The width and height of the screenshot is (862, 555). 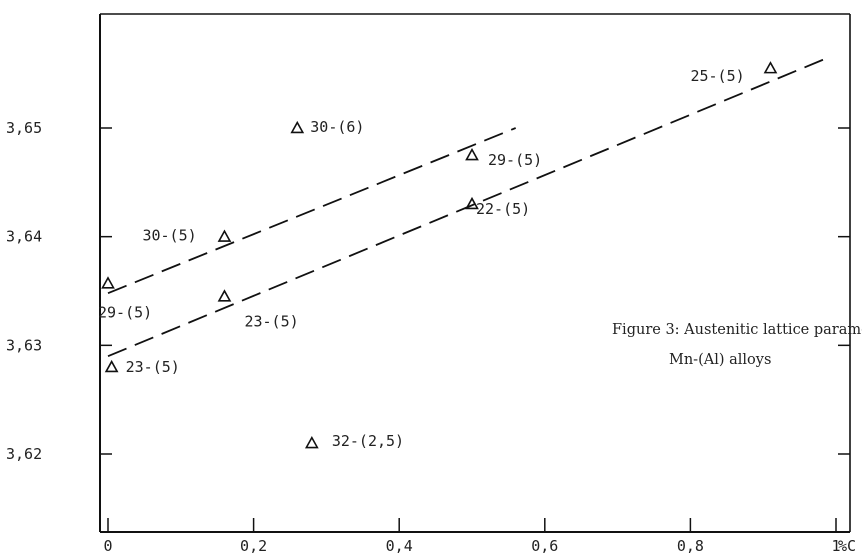 What do you see at coordinates (24, 454) in the screenshot?
I see `y-tick-label: 3,62` at bounding box center [24, 454].